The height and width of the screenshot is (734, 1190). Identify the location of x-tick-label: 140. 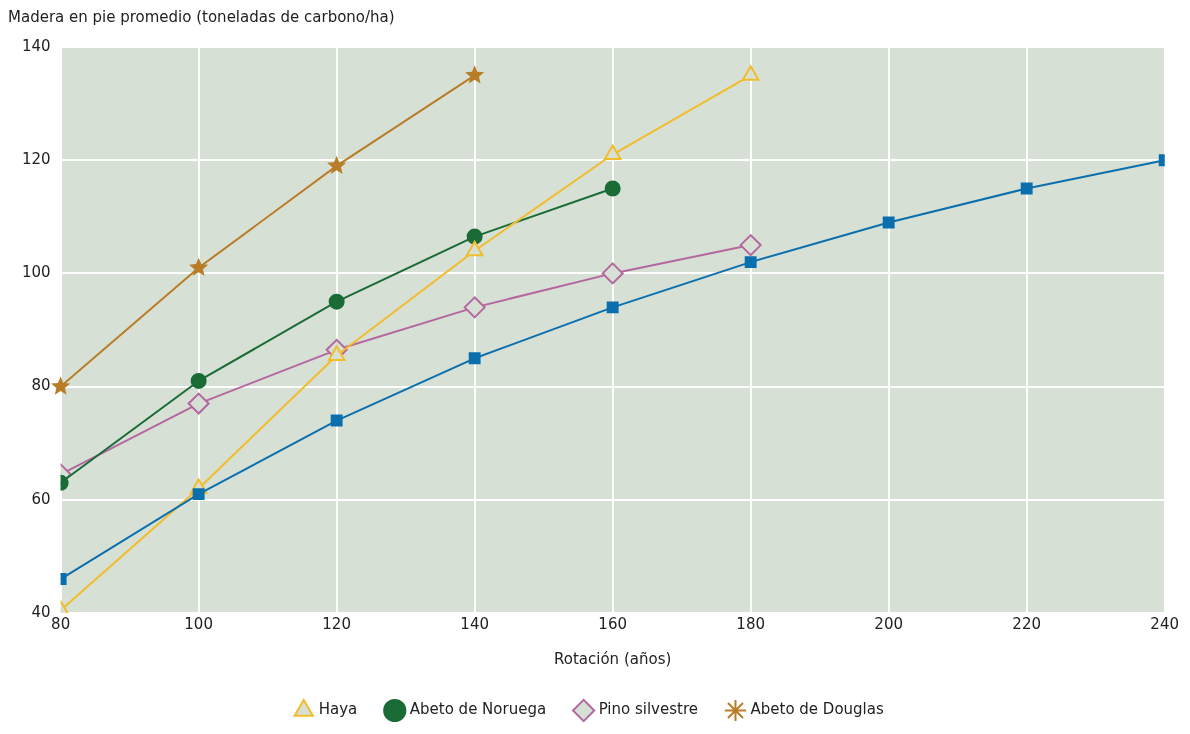
(474, 623).